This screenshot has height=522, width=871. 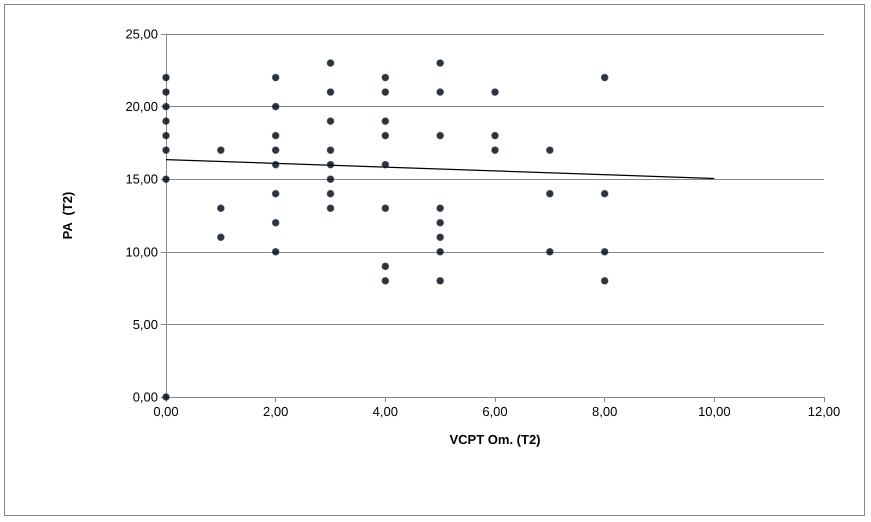 What do you see at coordinates (275, 411) in the screenshot?
I see `x-tick-label: 2,00` at bounding box center [275, 411].